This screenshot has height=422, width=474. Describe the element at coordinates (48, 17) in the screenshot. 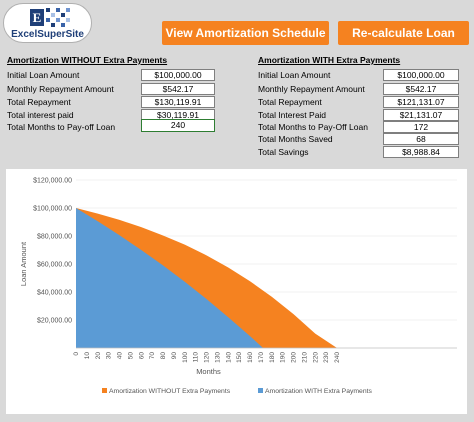

I see `logo-mark-icon: E` at that location.